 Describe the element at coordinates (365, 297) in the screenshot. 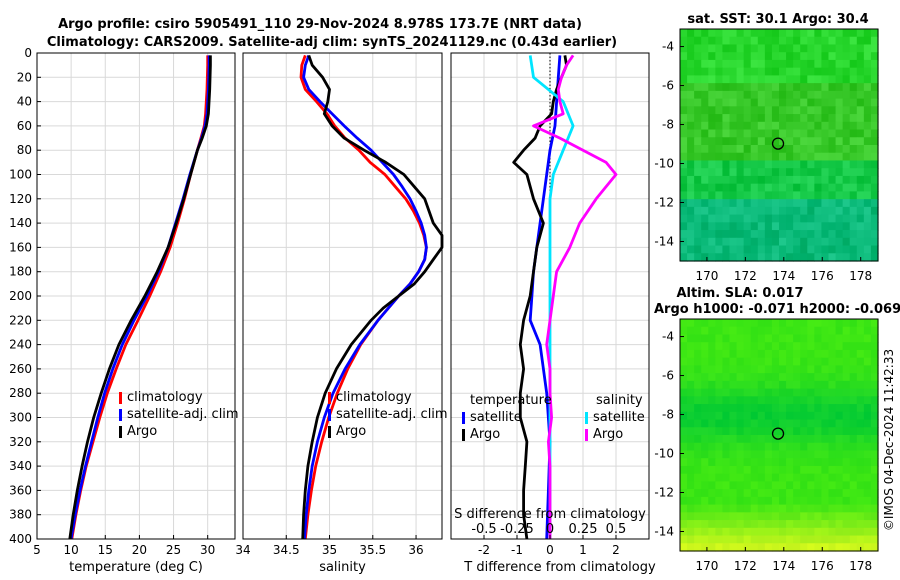

I see `series-line-satellite-adj-clim` at that location.